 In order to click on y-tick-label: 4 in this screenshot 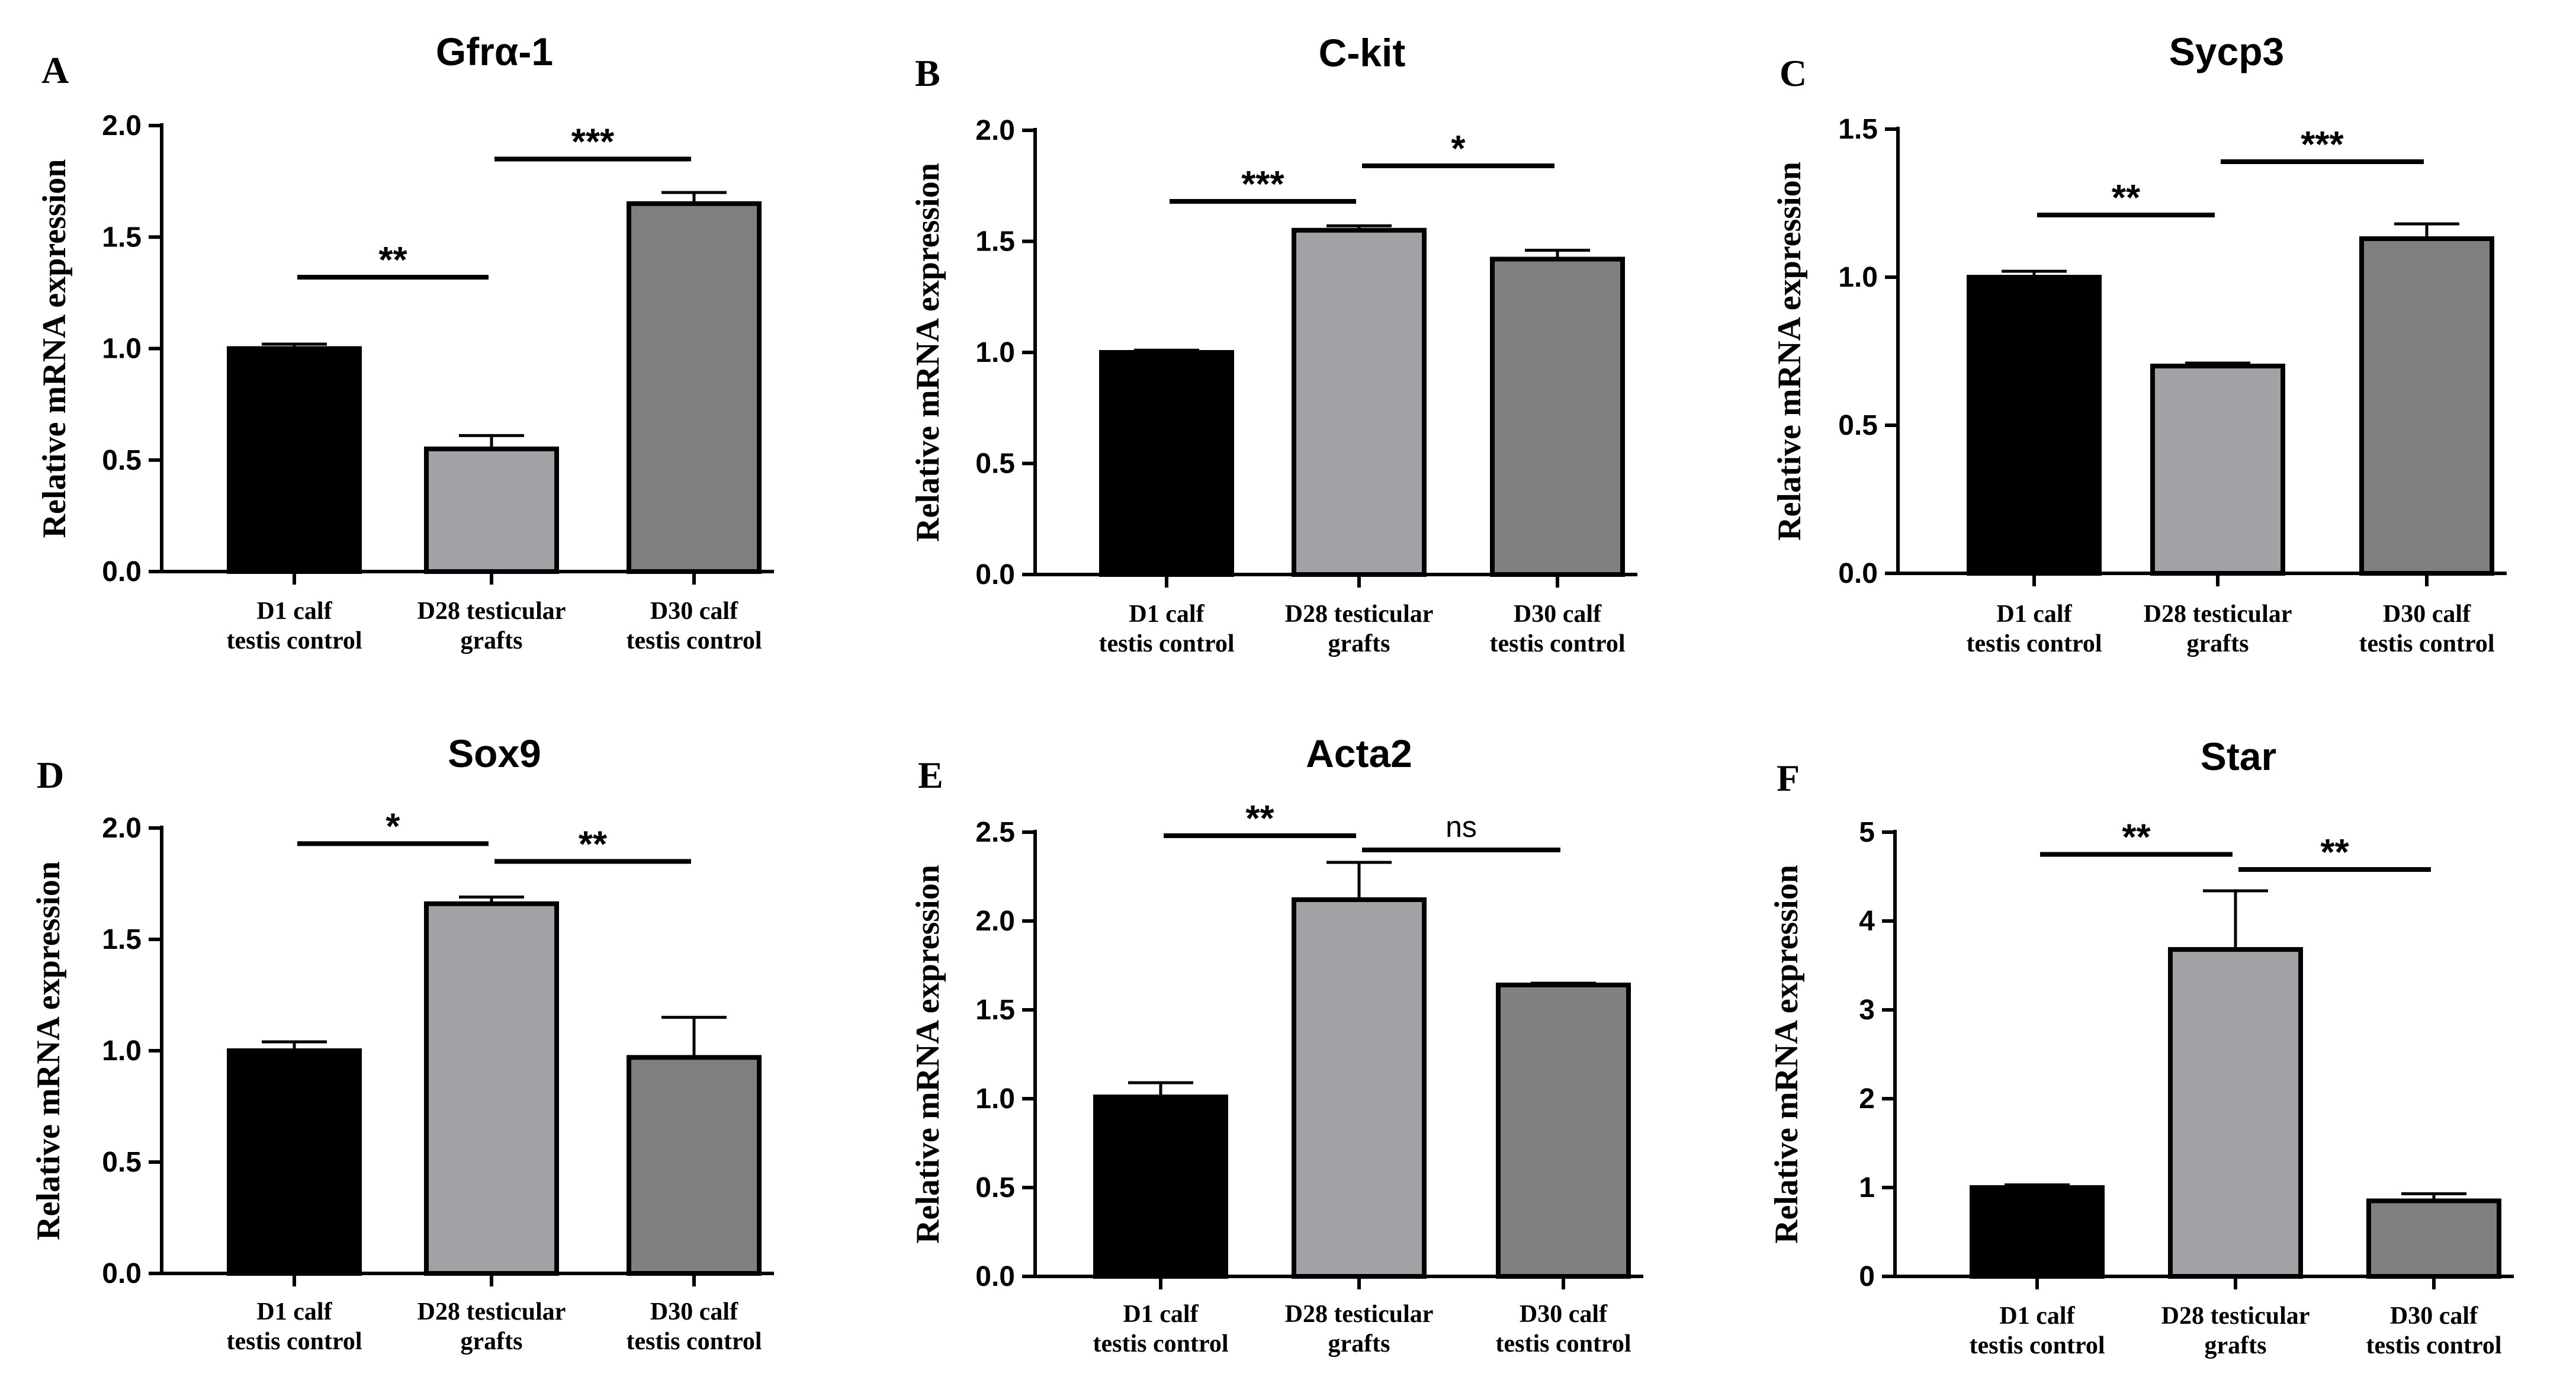, I will do `click(1867, 921)`.